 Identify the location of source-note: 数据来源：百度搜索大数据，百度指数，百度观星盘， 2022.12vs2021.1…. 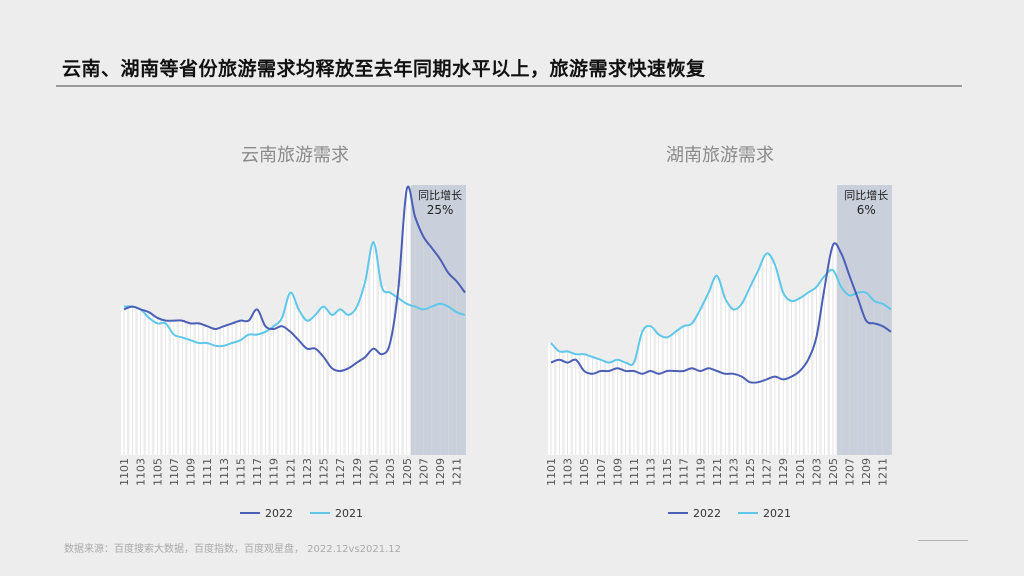
(233, 549).